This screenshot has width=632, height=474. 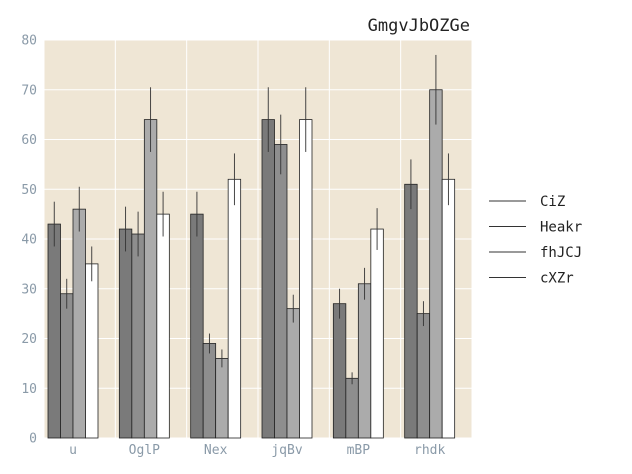 I want to click on y-tick-label: 50, so click(x=29, y=190).